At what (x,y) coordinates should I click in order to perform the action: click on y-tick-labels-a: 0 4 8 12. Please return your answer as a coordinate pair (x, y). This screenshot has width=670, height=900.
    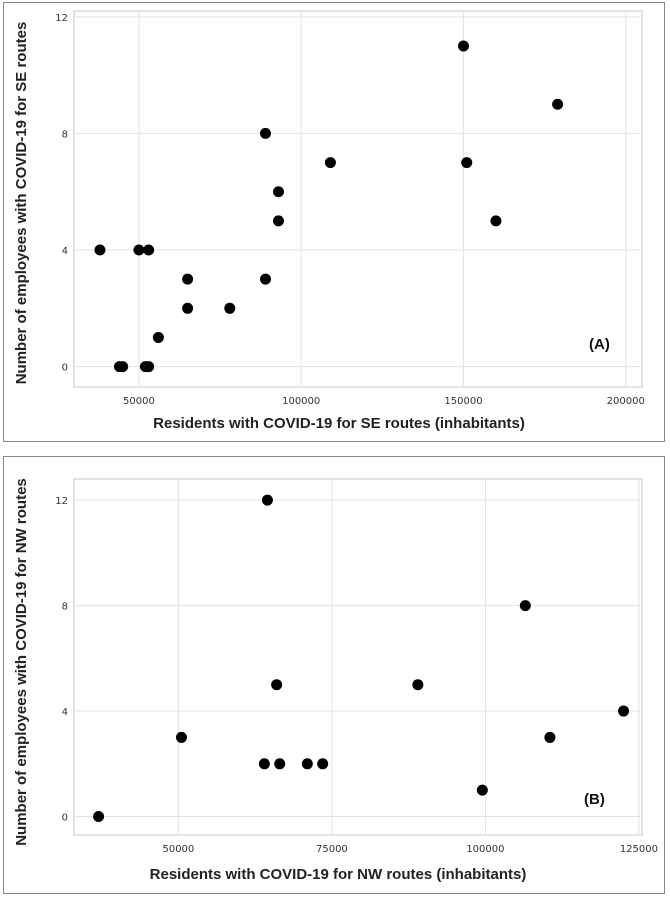
    Looking at the image, I should click on (61, 193).